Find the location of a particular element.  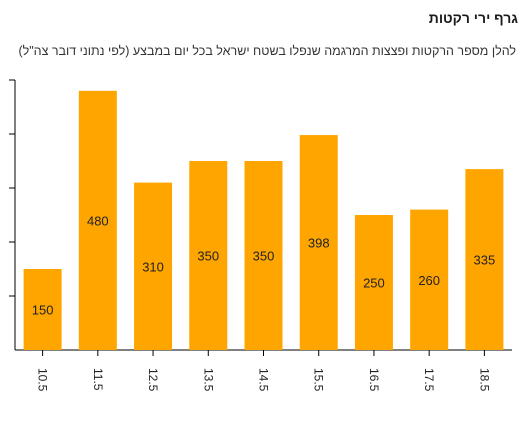

bar-value-label: 398 is located at coordinates (319, 243).